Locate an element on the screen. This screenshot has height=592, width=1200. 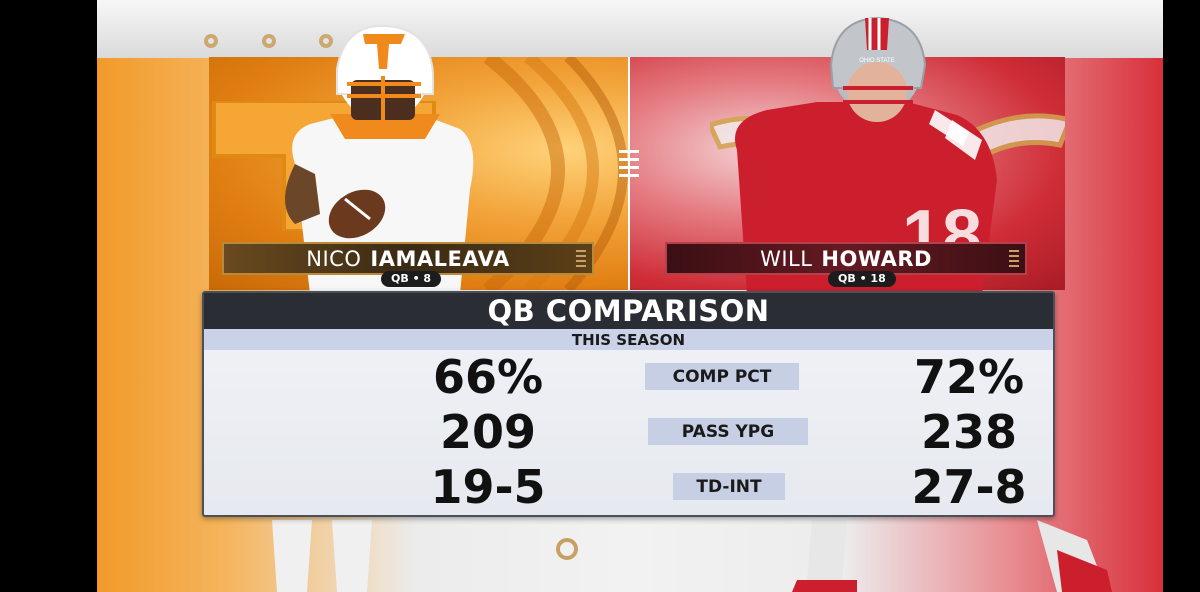
comparison-title: QB COMPARISON is located at coordinates (628, 311).